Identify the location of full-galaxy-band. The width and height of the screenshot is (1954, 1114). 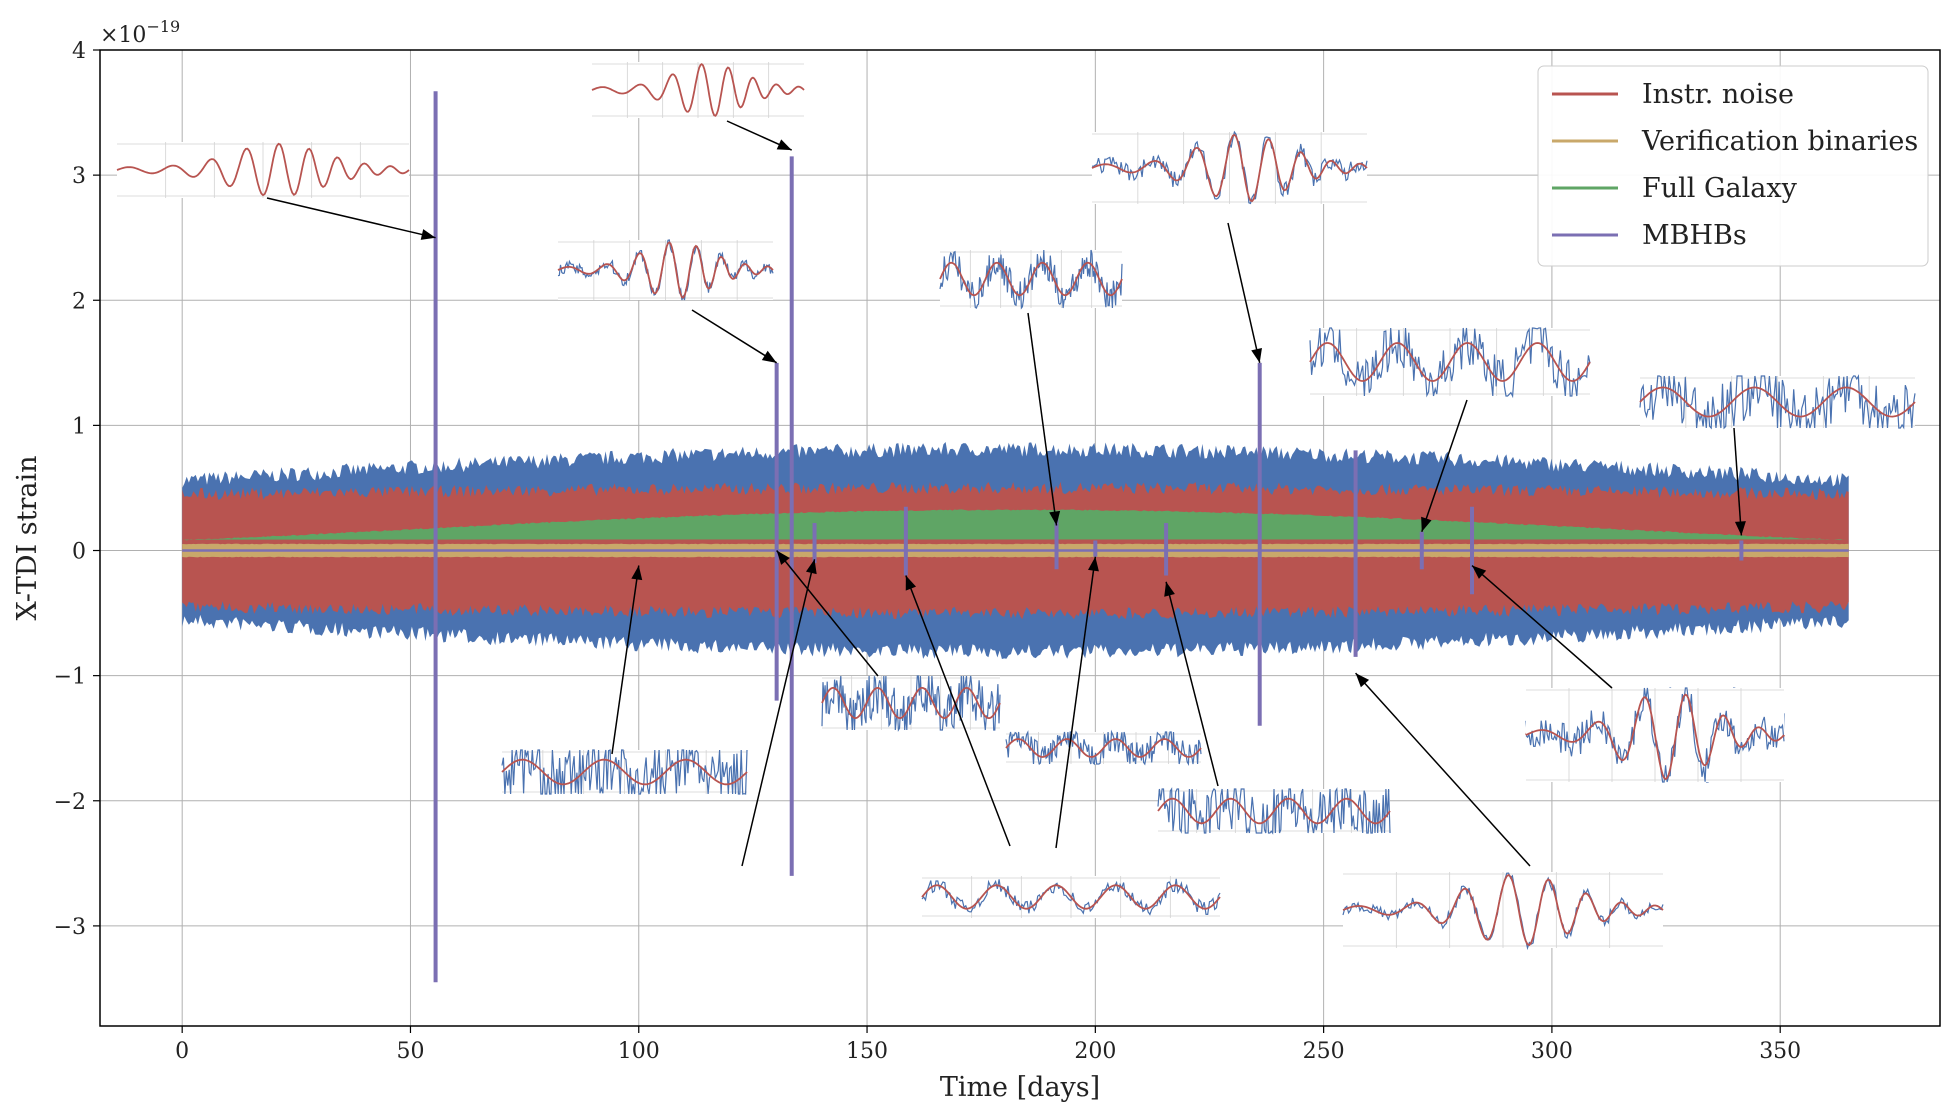
(1014, 525).